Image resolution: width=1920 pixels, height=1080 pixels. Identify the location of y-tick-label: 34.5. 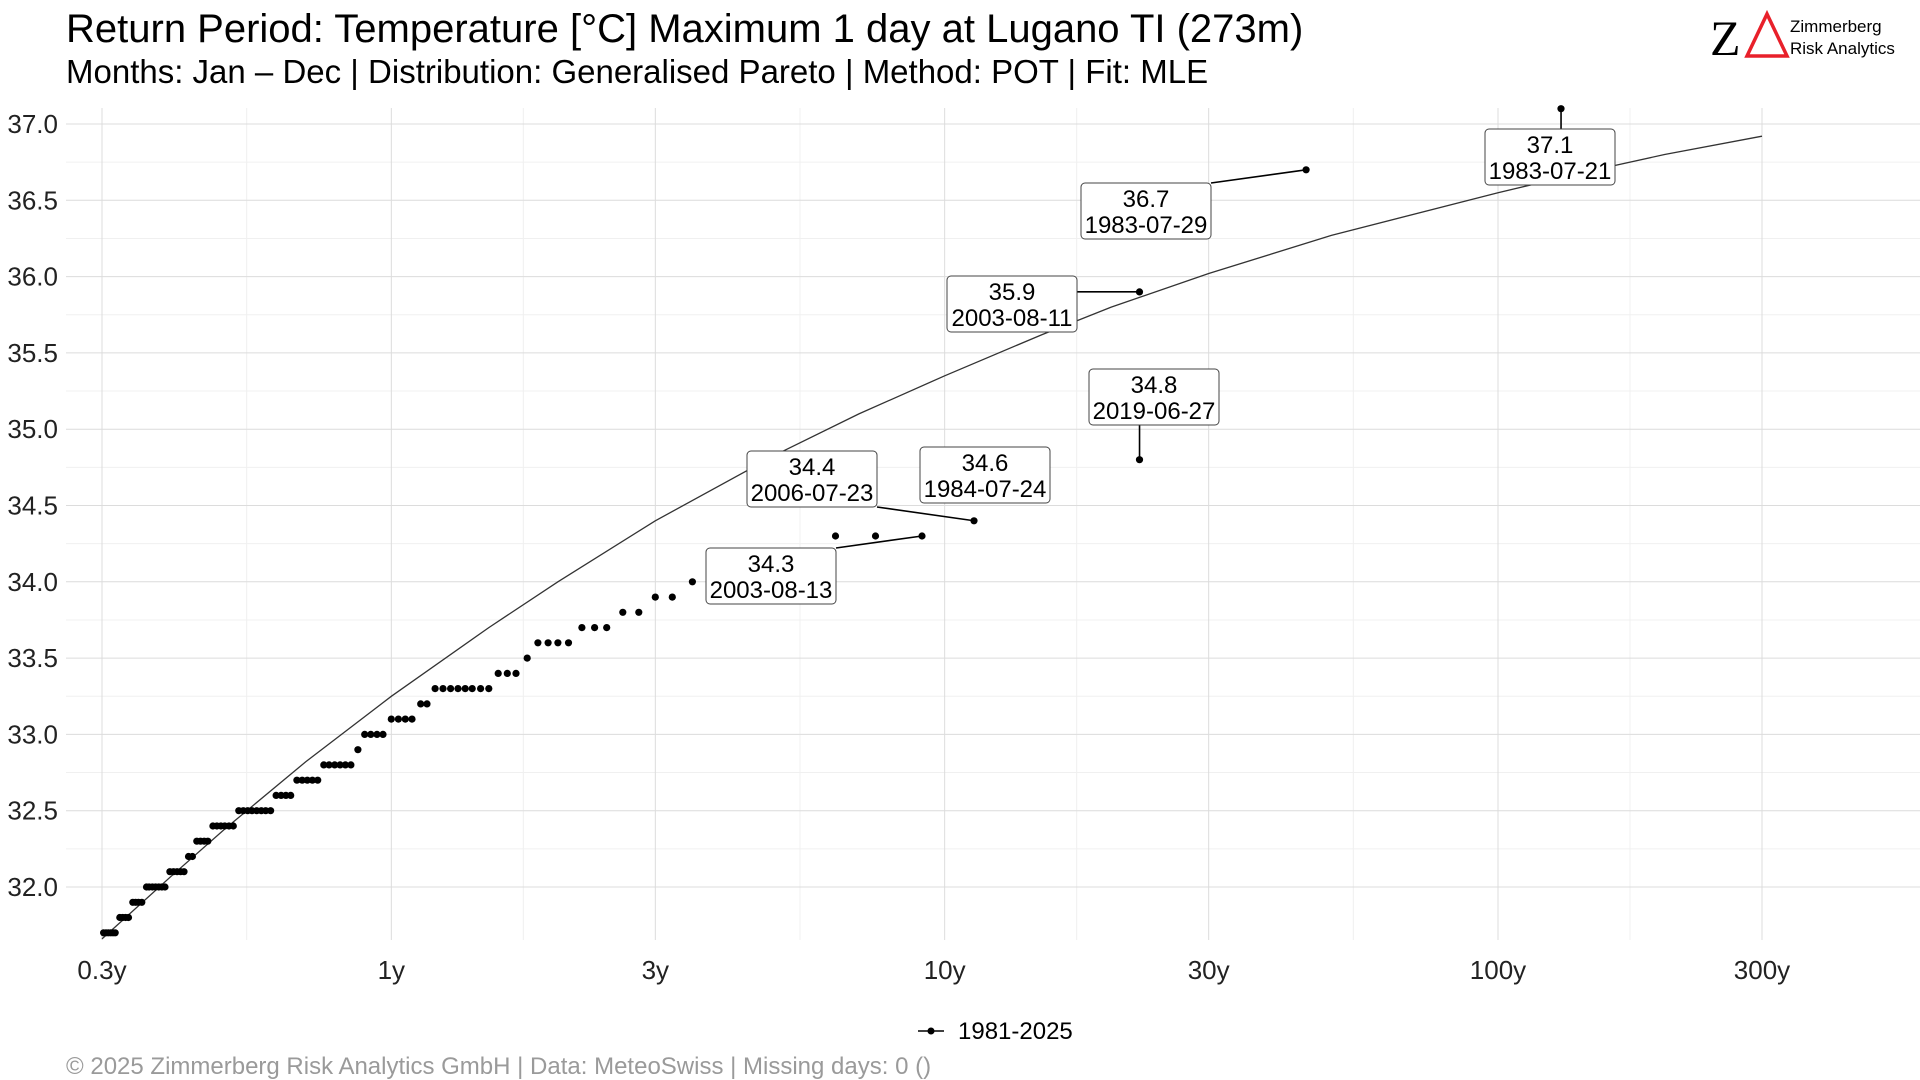
(32, 506).